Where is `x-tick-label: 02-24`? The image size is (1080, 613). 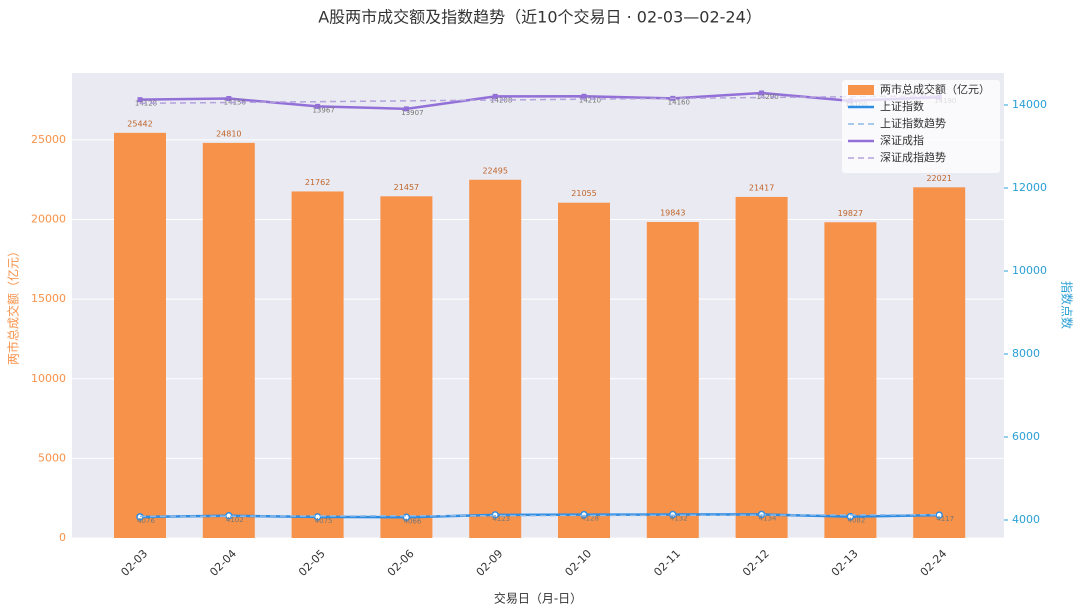 x-tick-label: 02-24 is located at coordinates (934, 563).